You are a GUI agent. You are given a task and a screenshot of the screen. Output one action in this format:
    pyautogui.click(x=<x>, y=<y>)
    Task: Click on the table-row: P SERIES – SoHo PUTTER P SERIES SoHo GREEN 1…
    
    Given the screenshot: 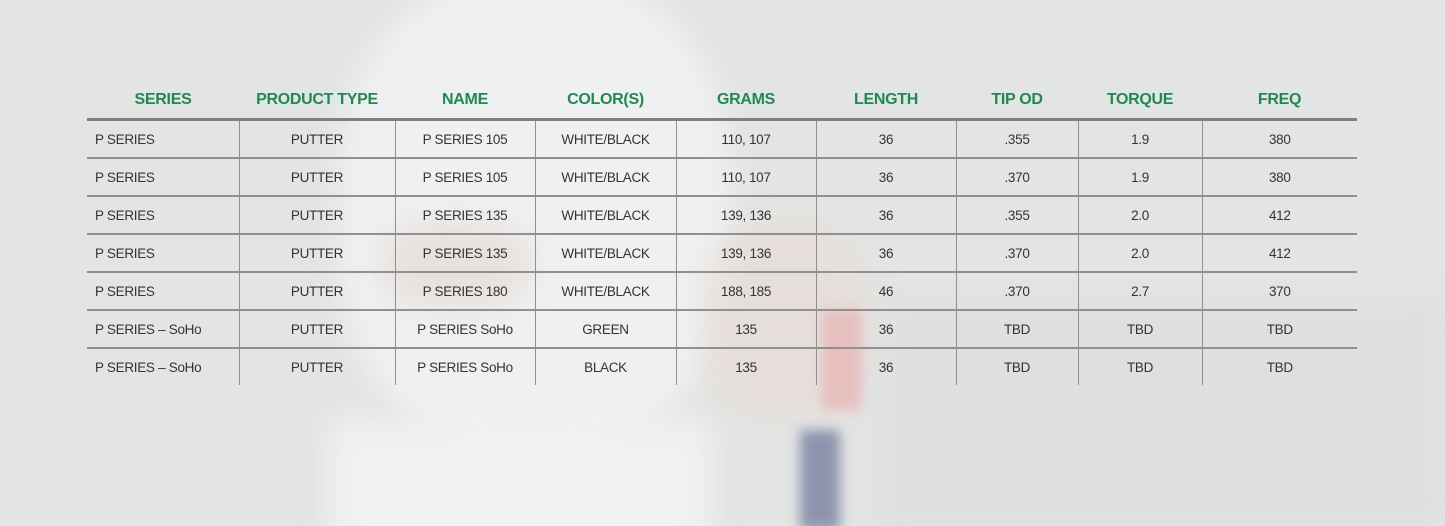 What is the action you would take?
    pyautogui.click(x=722, y=329)
    